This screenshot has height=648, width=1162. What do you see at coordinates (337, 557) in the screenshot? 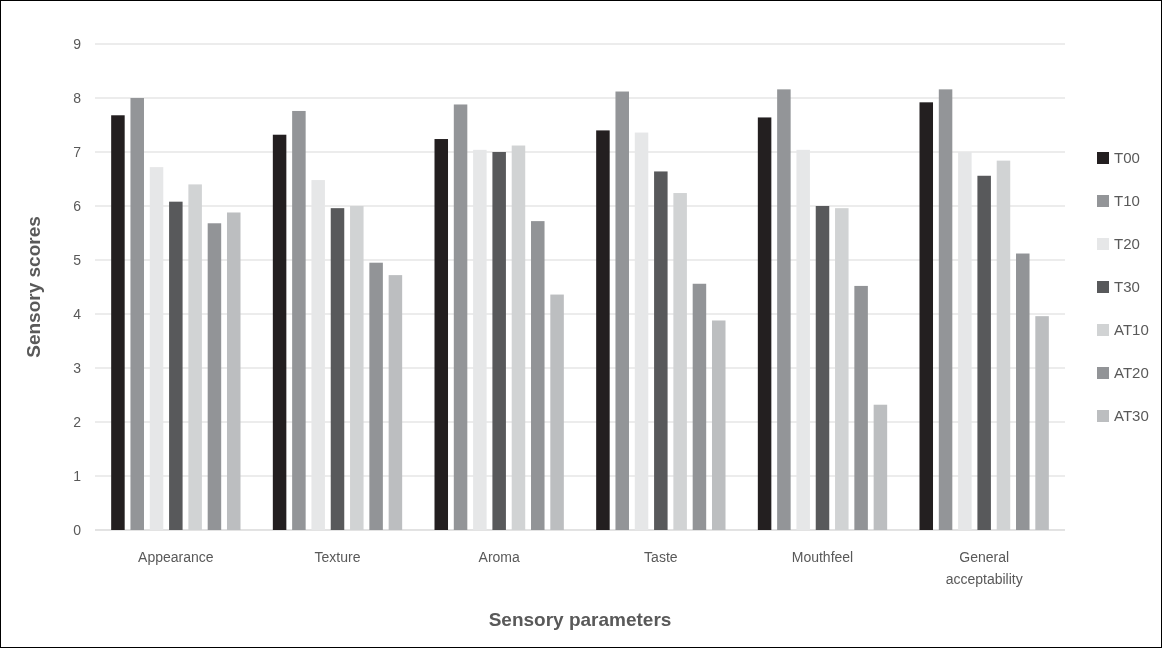
I see `x-tick-label: Texture` at bounding box center [337, 557].